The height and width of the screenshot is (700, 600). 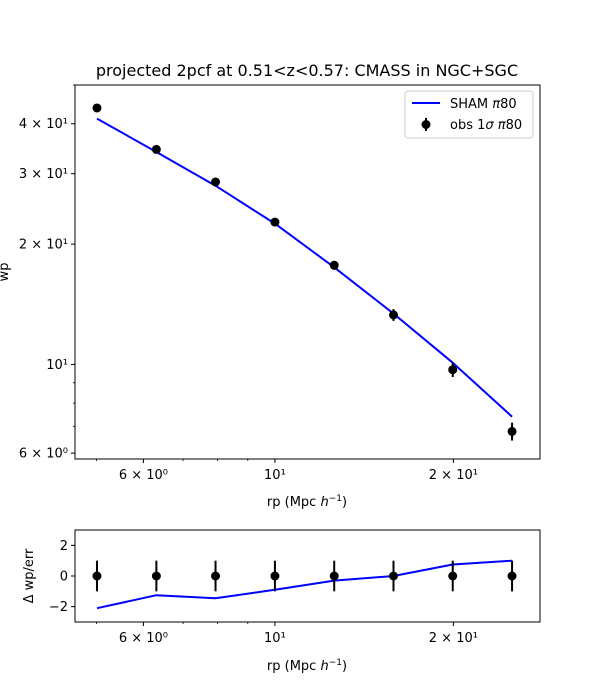 I want to click on residual-y-tick-label: 2, so click(x=64, y=546).